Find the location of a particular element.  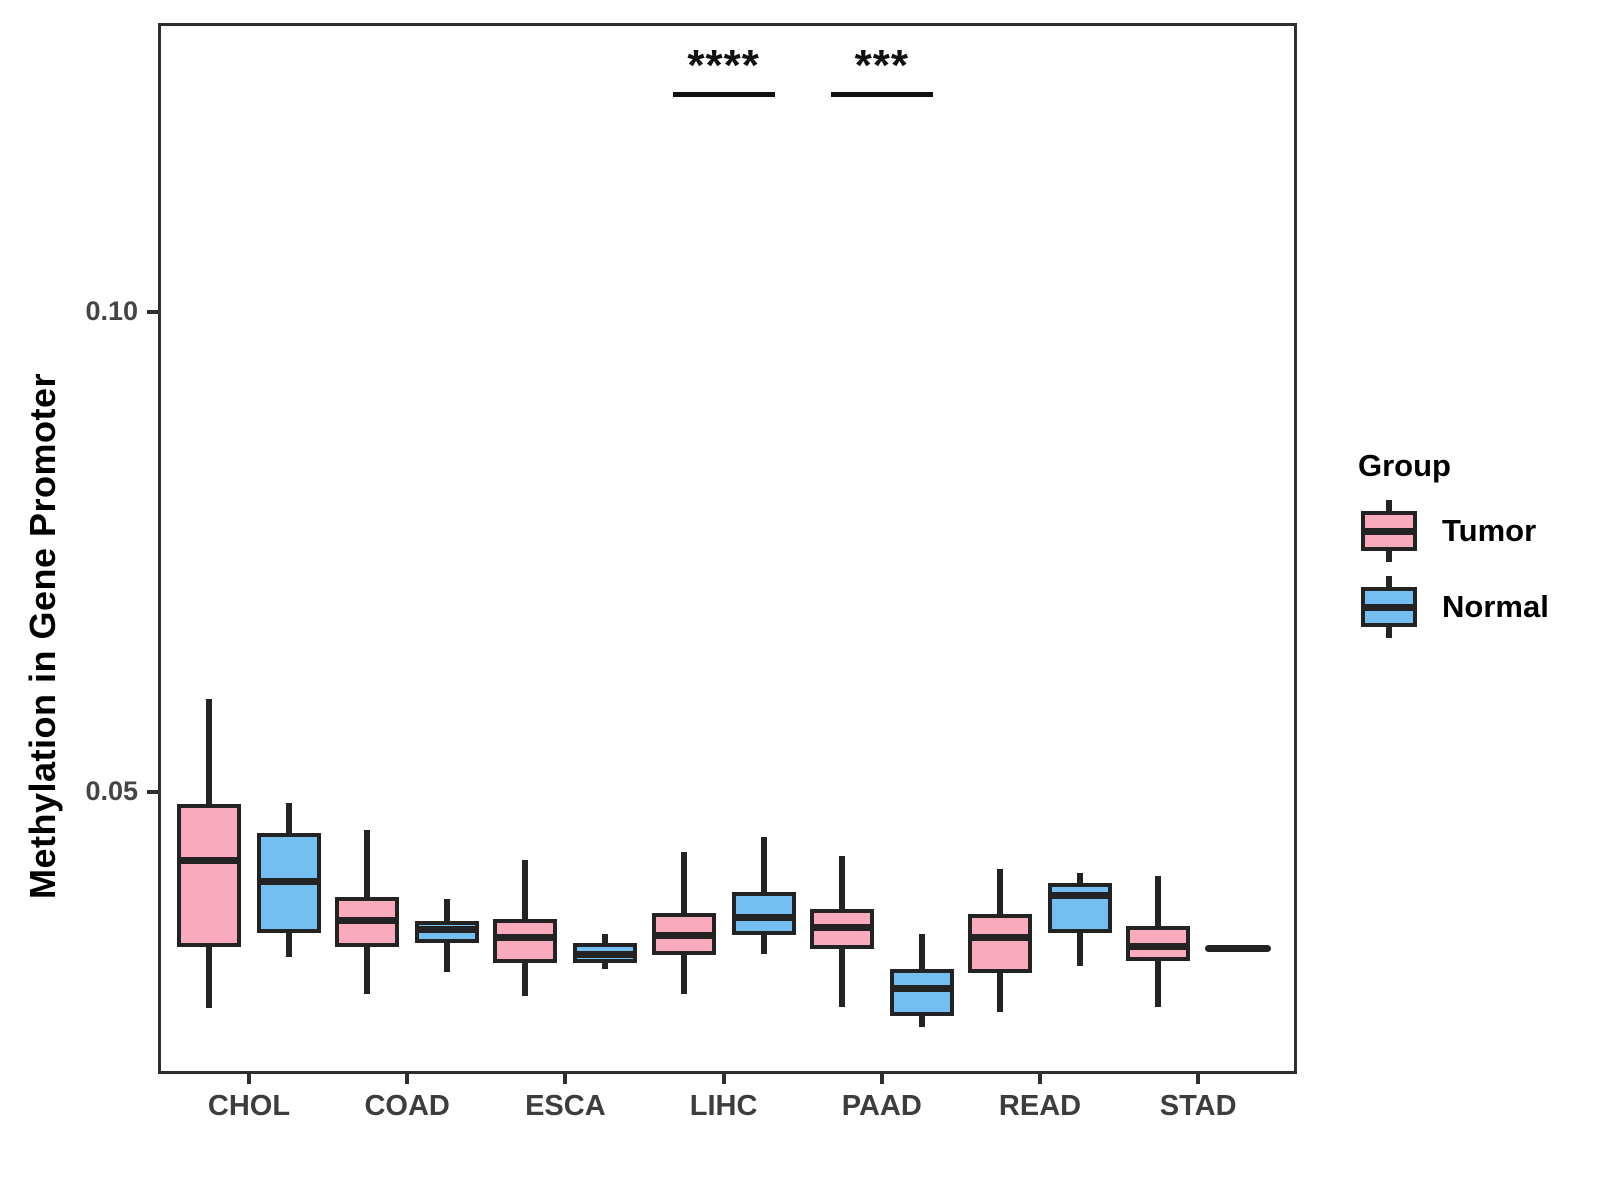

x-tick-label: ESCA is located at coordinates (565, 1106).